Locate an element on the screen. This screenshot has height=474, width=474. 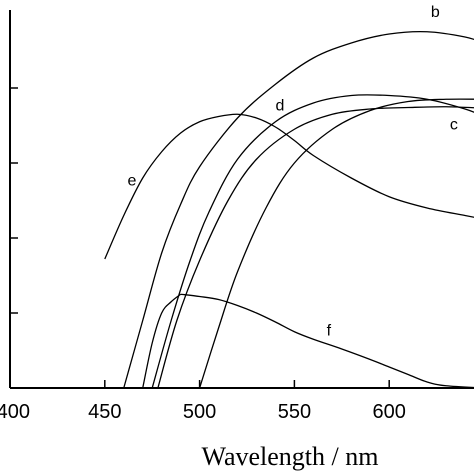
y-ticks is located at coordinates (14, 200).